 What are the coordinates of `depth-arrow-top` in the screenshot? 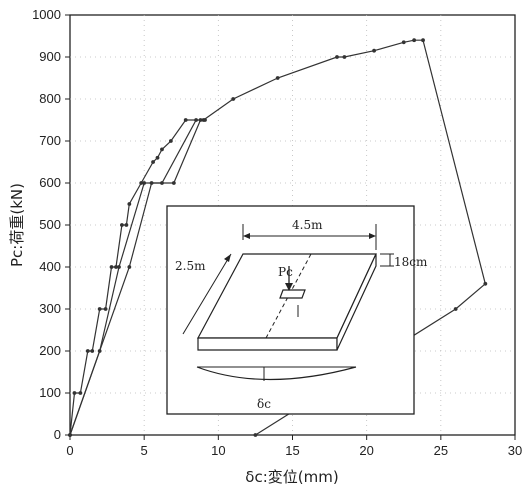 It's located at (227, 258).